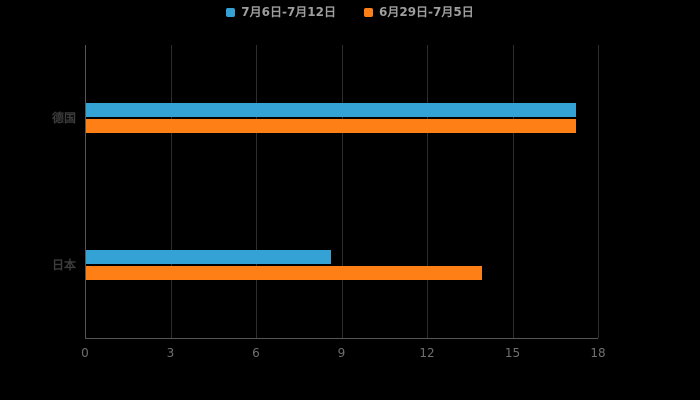 Image resolution: width=700 pixels, height=400 pixels. I want to click on legend-item-series-2: 6月29日-7月5日, so click(419, 12).